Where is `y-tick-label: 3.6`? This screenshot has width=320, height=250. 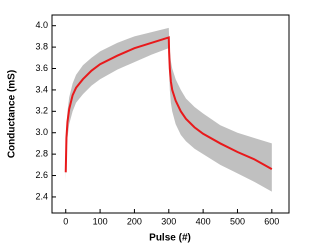 y-tick-label: 3.6 is located at coordinates (41, 68).